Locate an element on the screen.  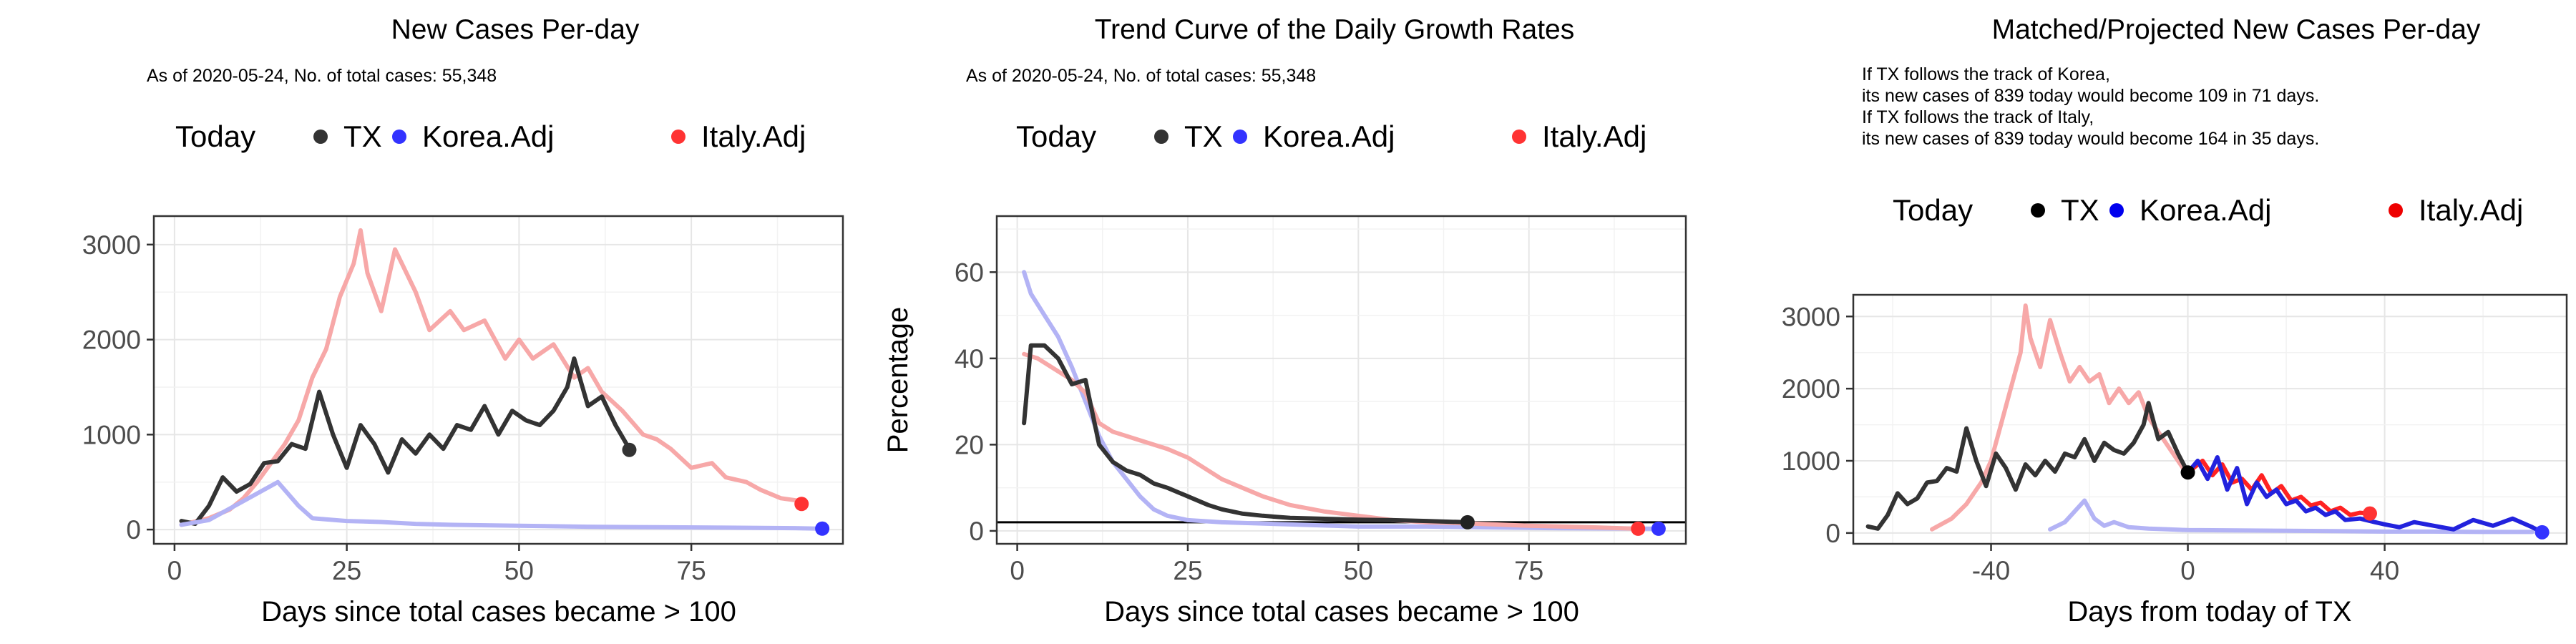
series-line-italy-adj-history- is located at coordinates (2060, 417).